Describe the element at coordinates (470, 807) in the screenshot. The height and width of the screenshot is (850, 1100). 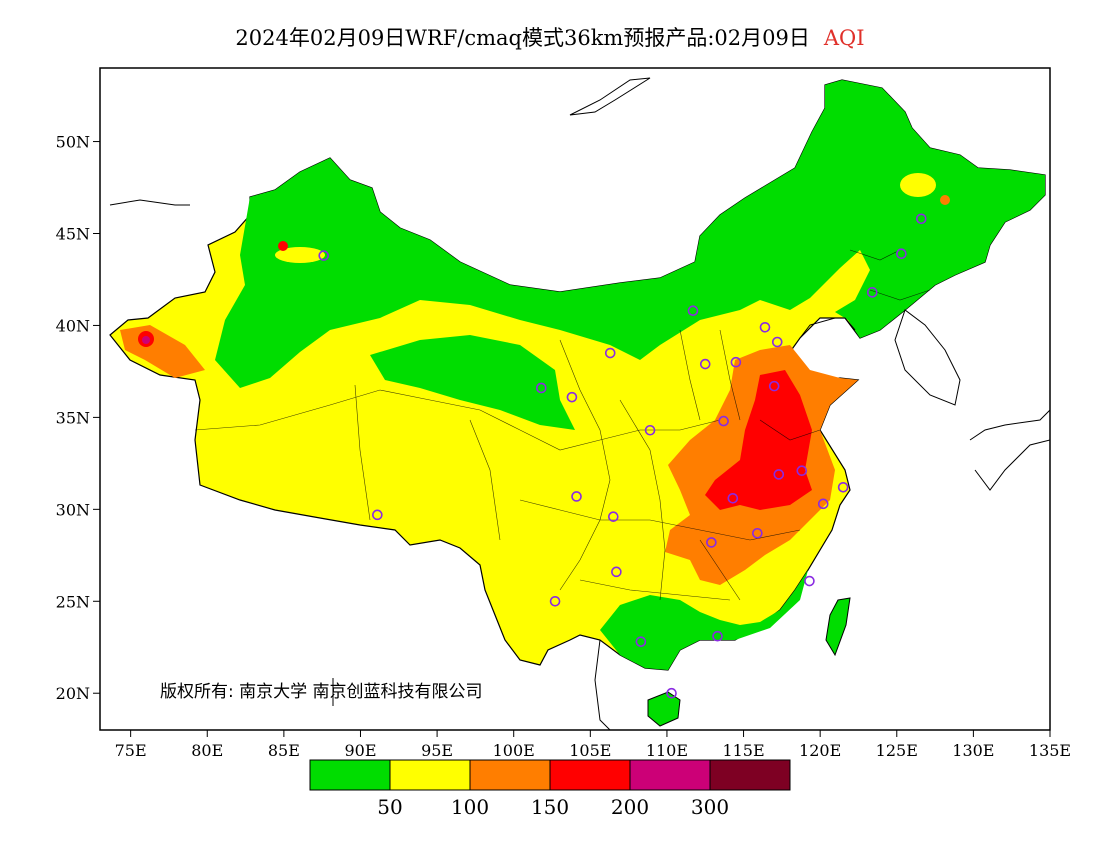
I see `legend-label: 100` at that location.